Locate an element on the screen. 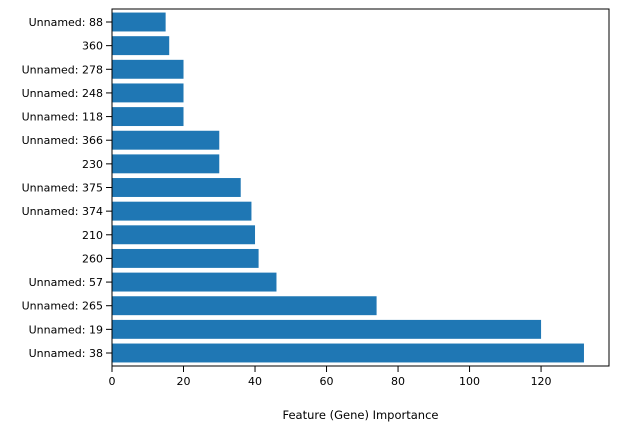 This screenshot has height=432, width=618. x-tick-label: 100 is located at coordinates (469, 381).